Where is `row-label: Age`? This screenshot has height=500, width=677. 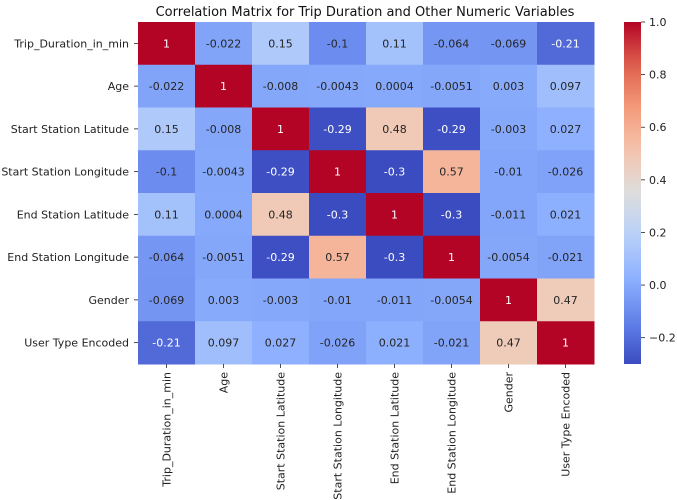
row-label: Age is located at coordinates (119, 86).